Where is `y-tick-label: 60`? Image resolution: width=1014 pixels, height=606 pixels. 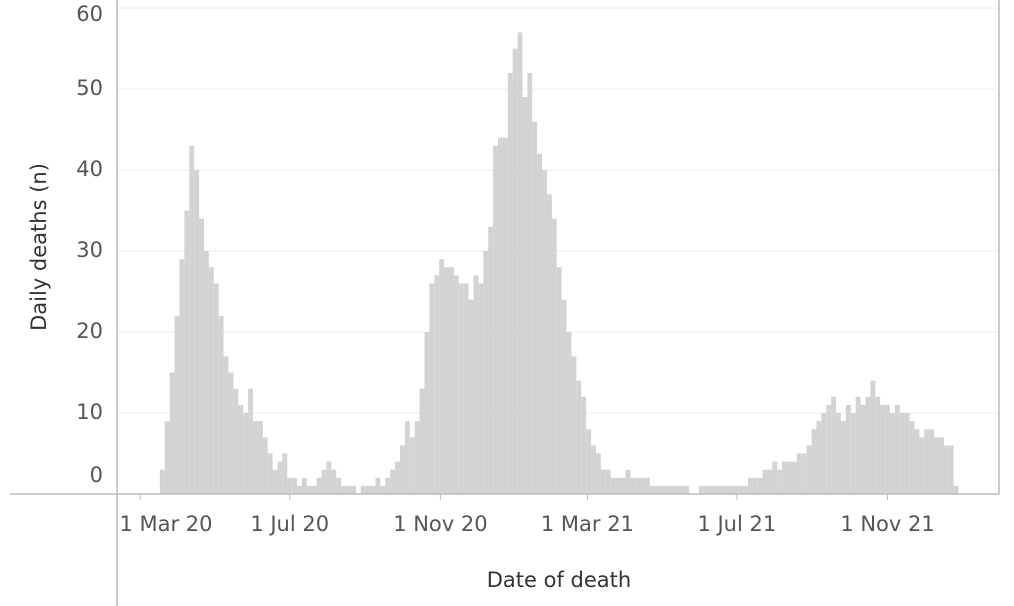
y-tick-label: 60 is located at coordinates (89, 14).